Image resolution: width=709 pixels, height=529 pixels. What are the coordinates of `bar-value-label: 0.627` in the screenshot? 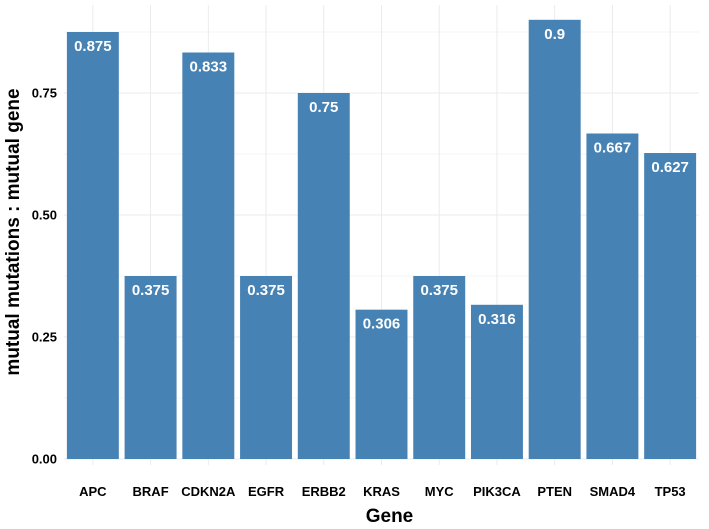 It's located at (670, 167).